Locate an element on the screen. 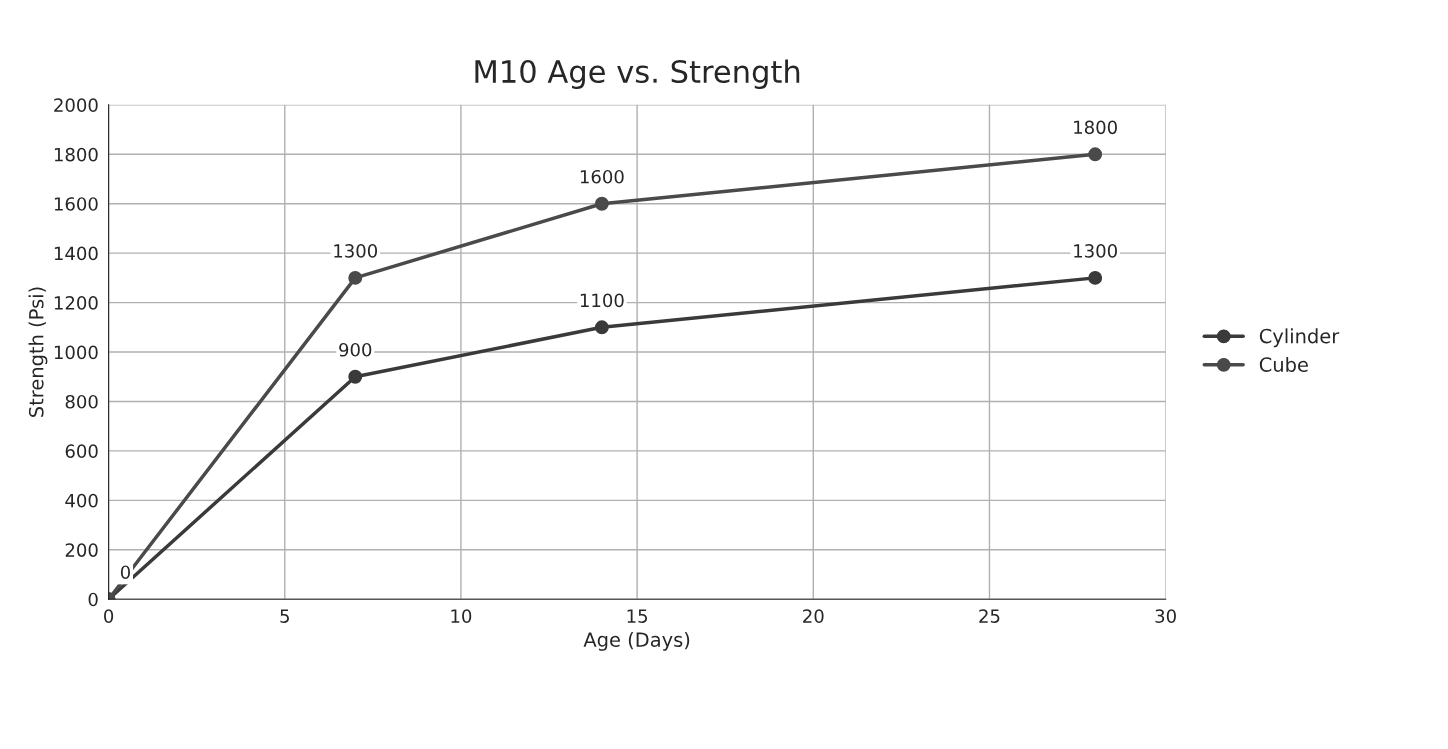 Image resolution: width=1448 pixels, height=749 pixels. x-tick-label: 5 is located at coordinates (284, 616).